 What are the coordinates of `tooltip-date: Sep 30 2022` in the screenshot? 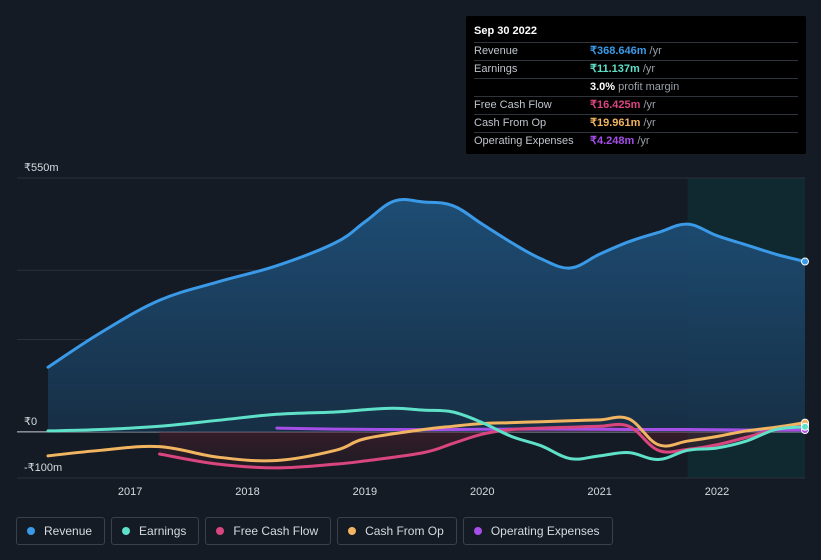 It's located at (636, 33).